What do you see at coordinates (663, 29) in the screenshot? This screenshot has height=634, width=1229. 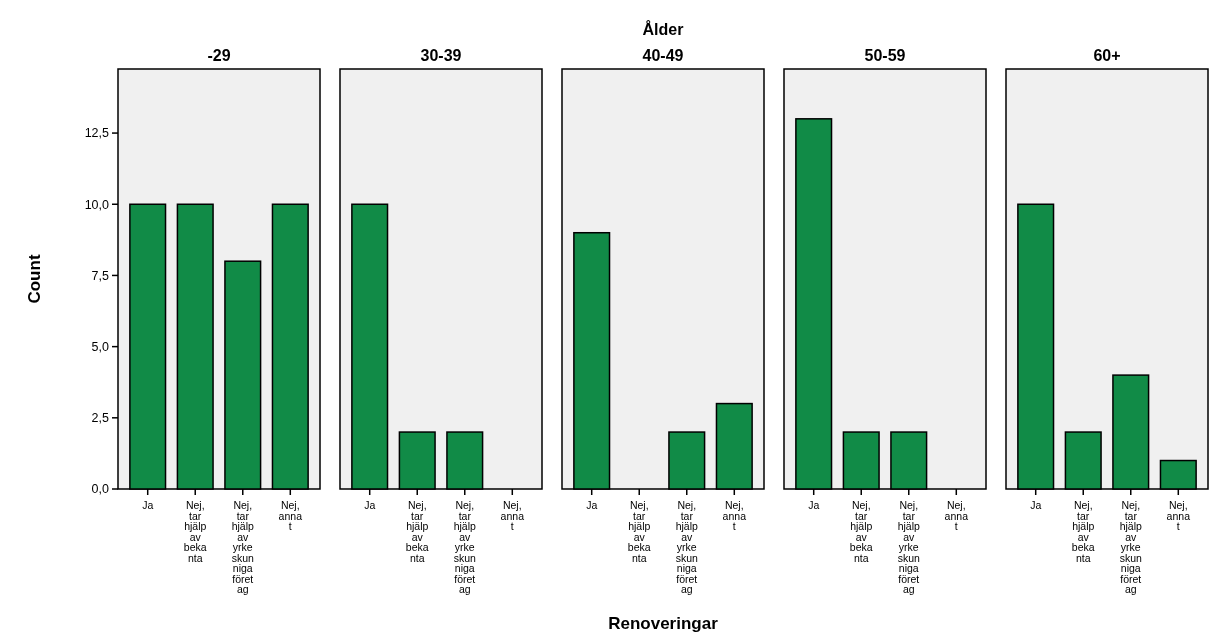 I see `text: Ålder` at bounding box center [663, 29].